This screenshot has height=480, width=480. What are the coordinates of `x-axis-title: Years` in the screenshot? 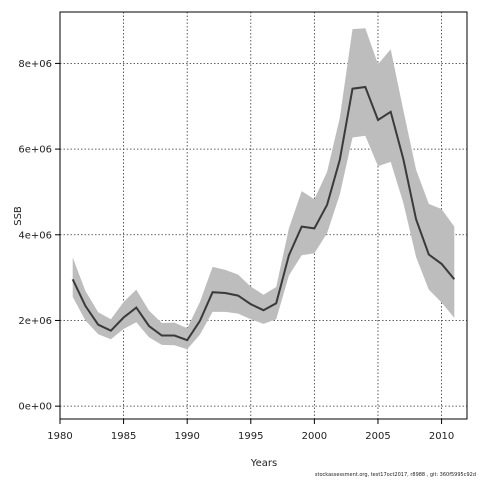 It's located at (263, 463).